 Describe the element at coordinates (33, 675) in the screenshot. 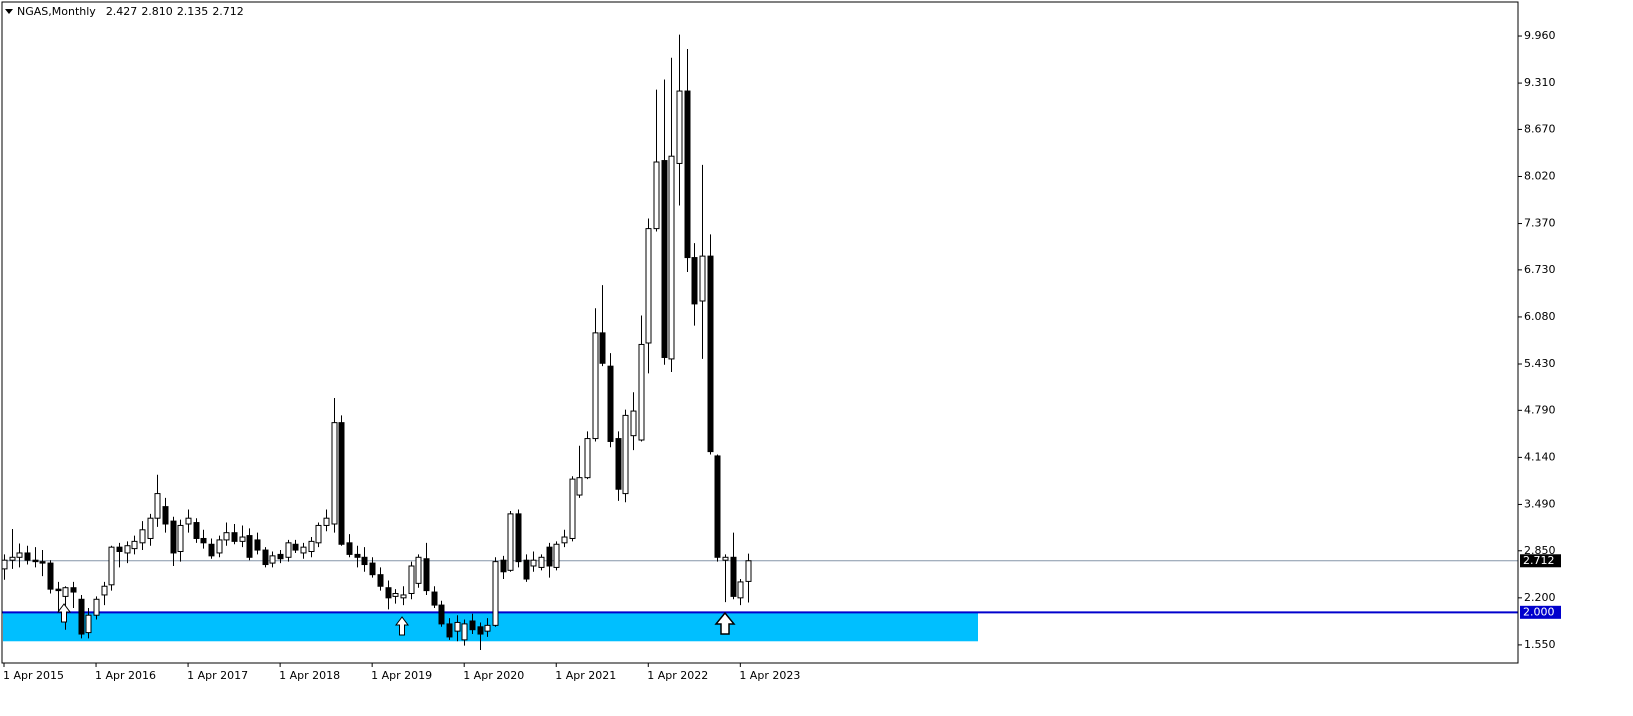

I see `x-tick-label: 1 Apr 2015` at that location.